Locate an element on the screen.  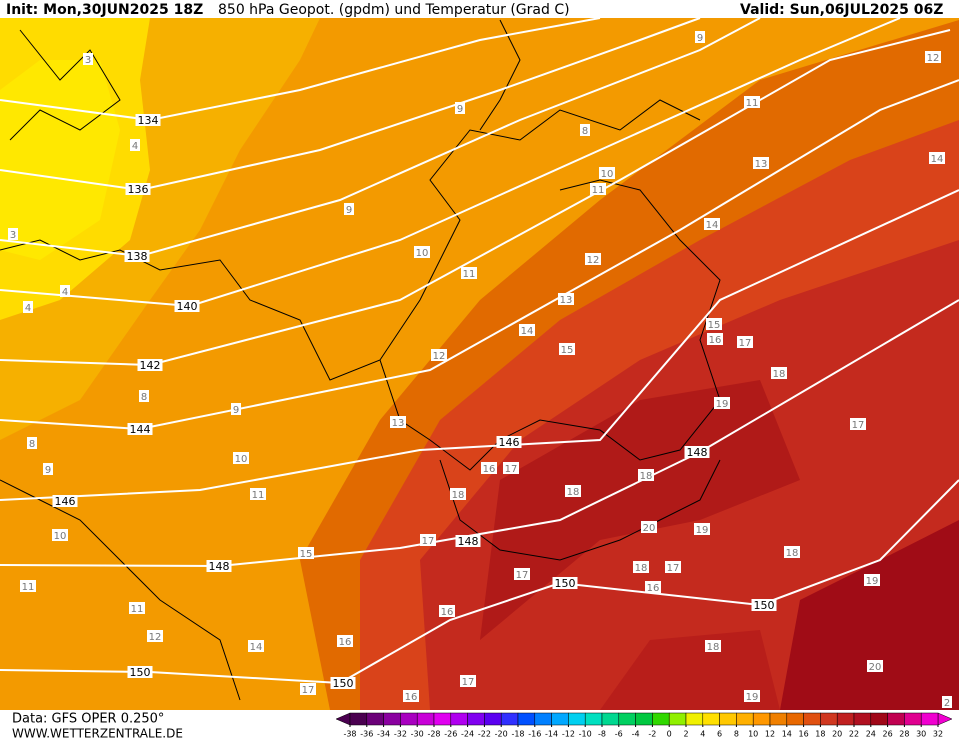
colorbar-label: -20 is located at coordinates (501, 734).